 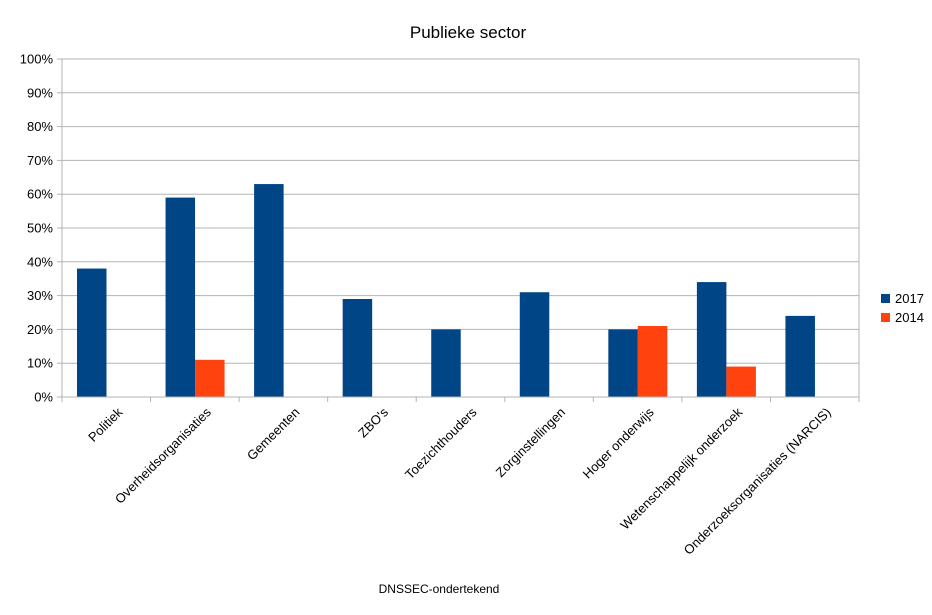 What do you see at coordinates (40, 363) in the screenshot?
I see `y-tick-label: 10%` at bounding box center [40, 363].